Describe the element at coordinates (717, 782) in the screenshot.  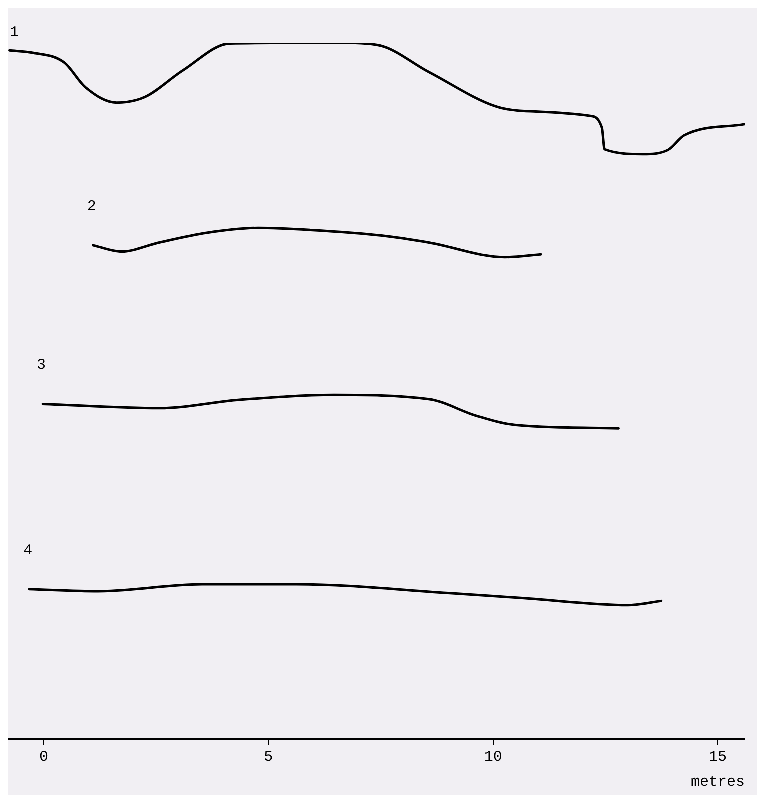
I see `x-axis-title: metres` at that location.